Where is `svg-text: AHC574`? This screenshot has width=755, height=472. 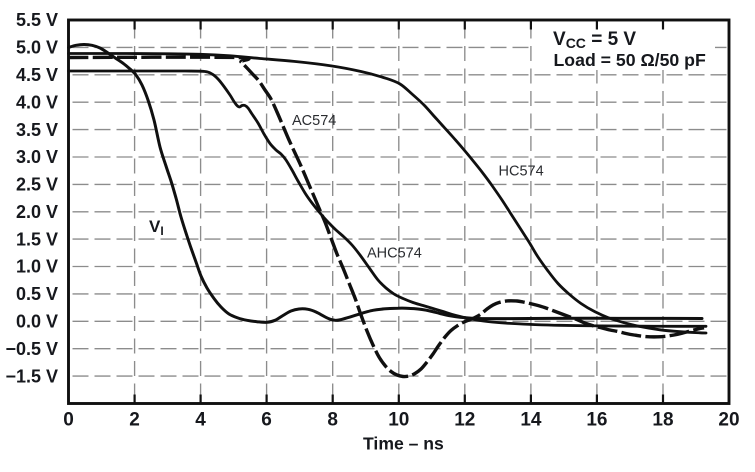 svg-text: AHC574 is located at coordinates (394, 254).